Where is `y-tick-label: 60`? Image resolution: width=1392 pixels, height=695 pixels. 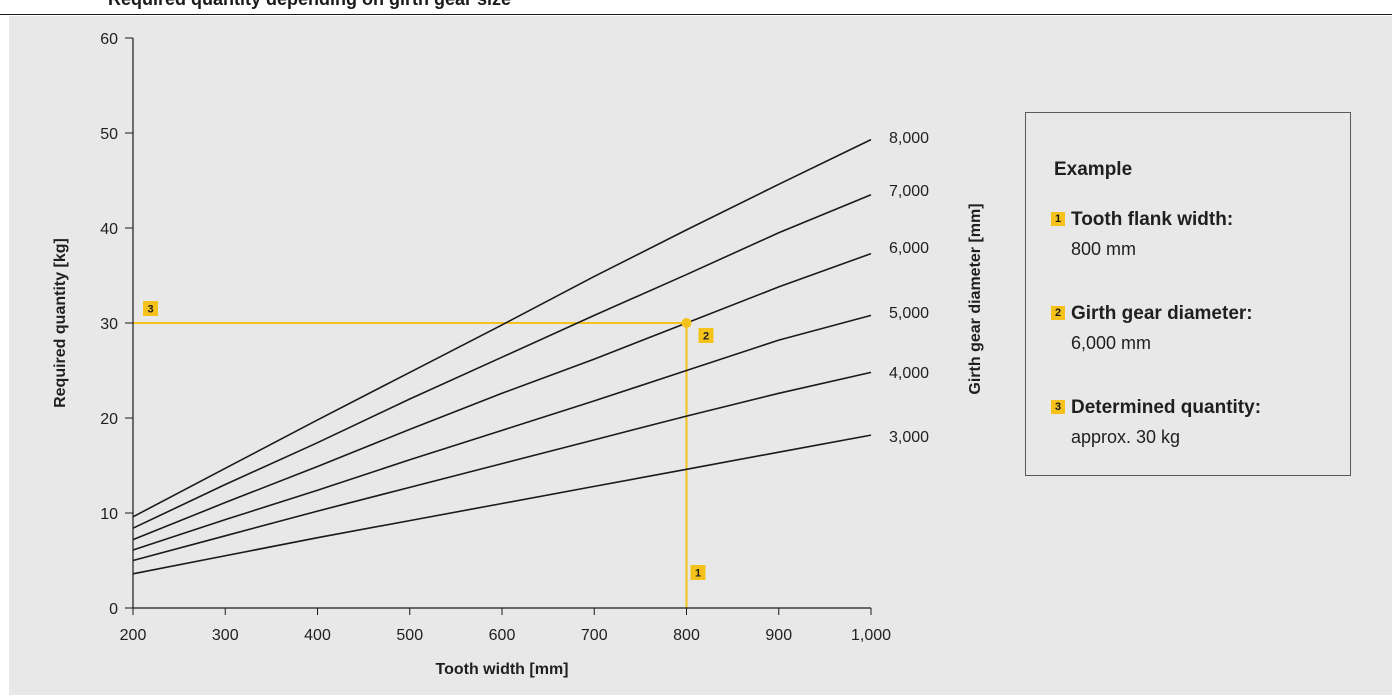 y-tick-label: 60 is located at coordinates (109, 39).